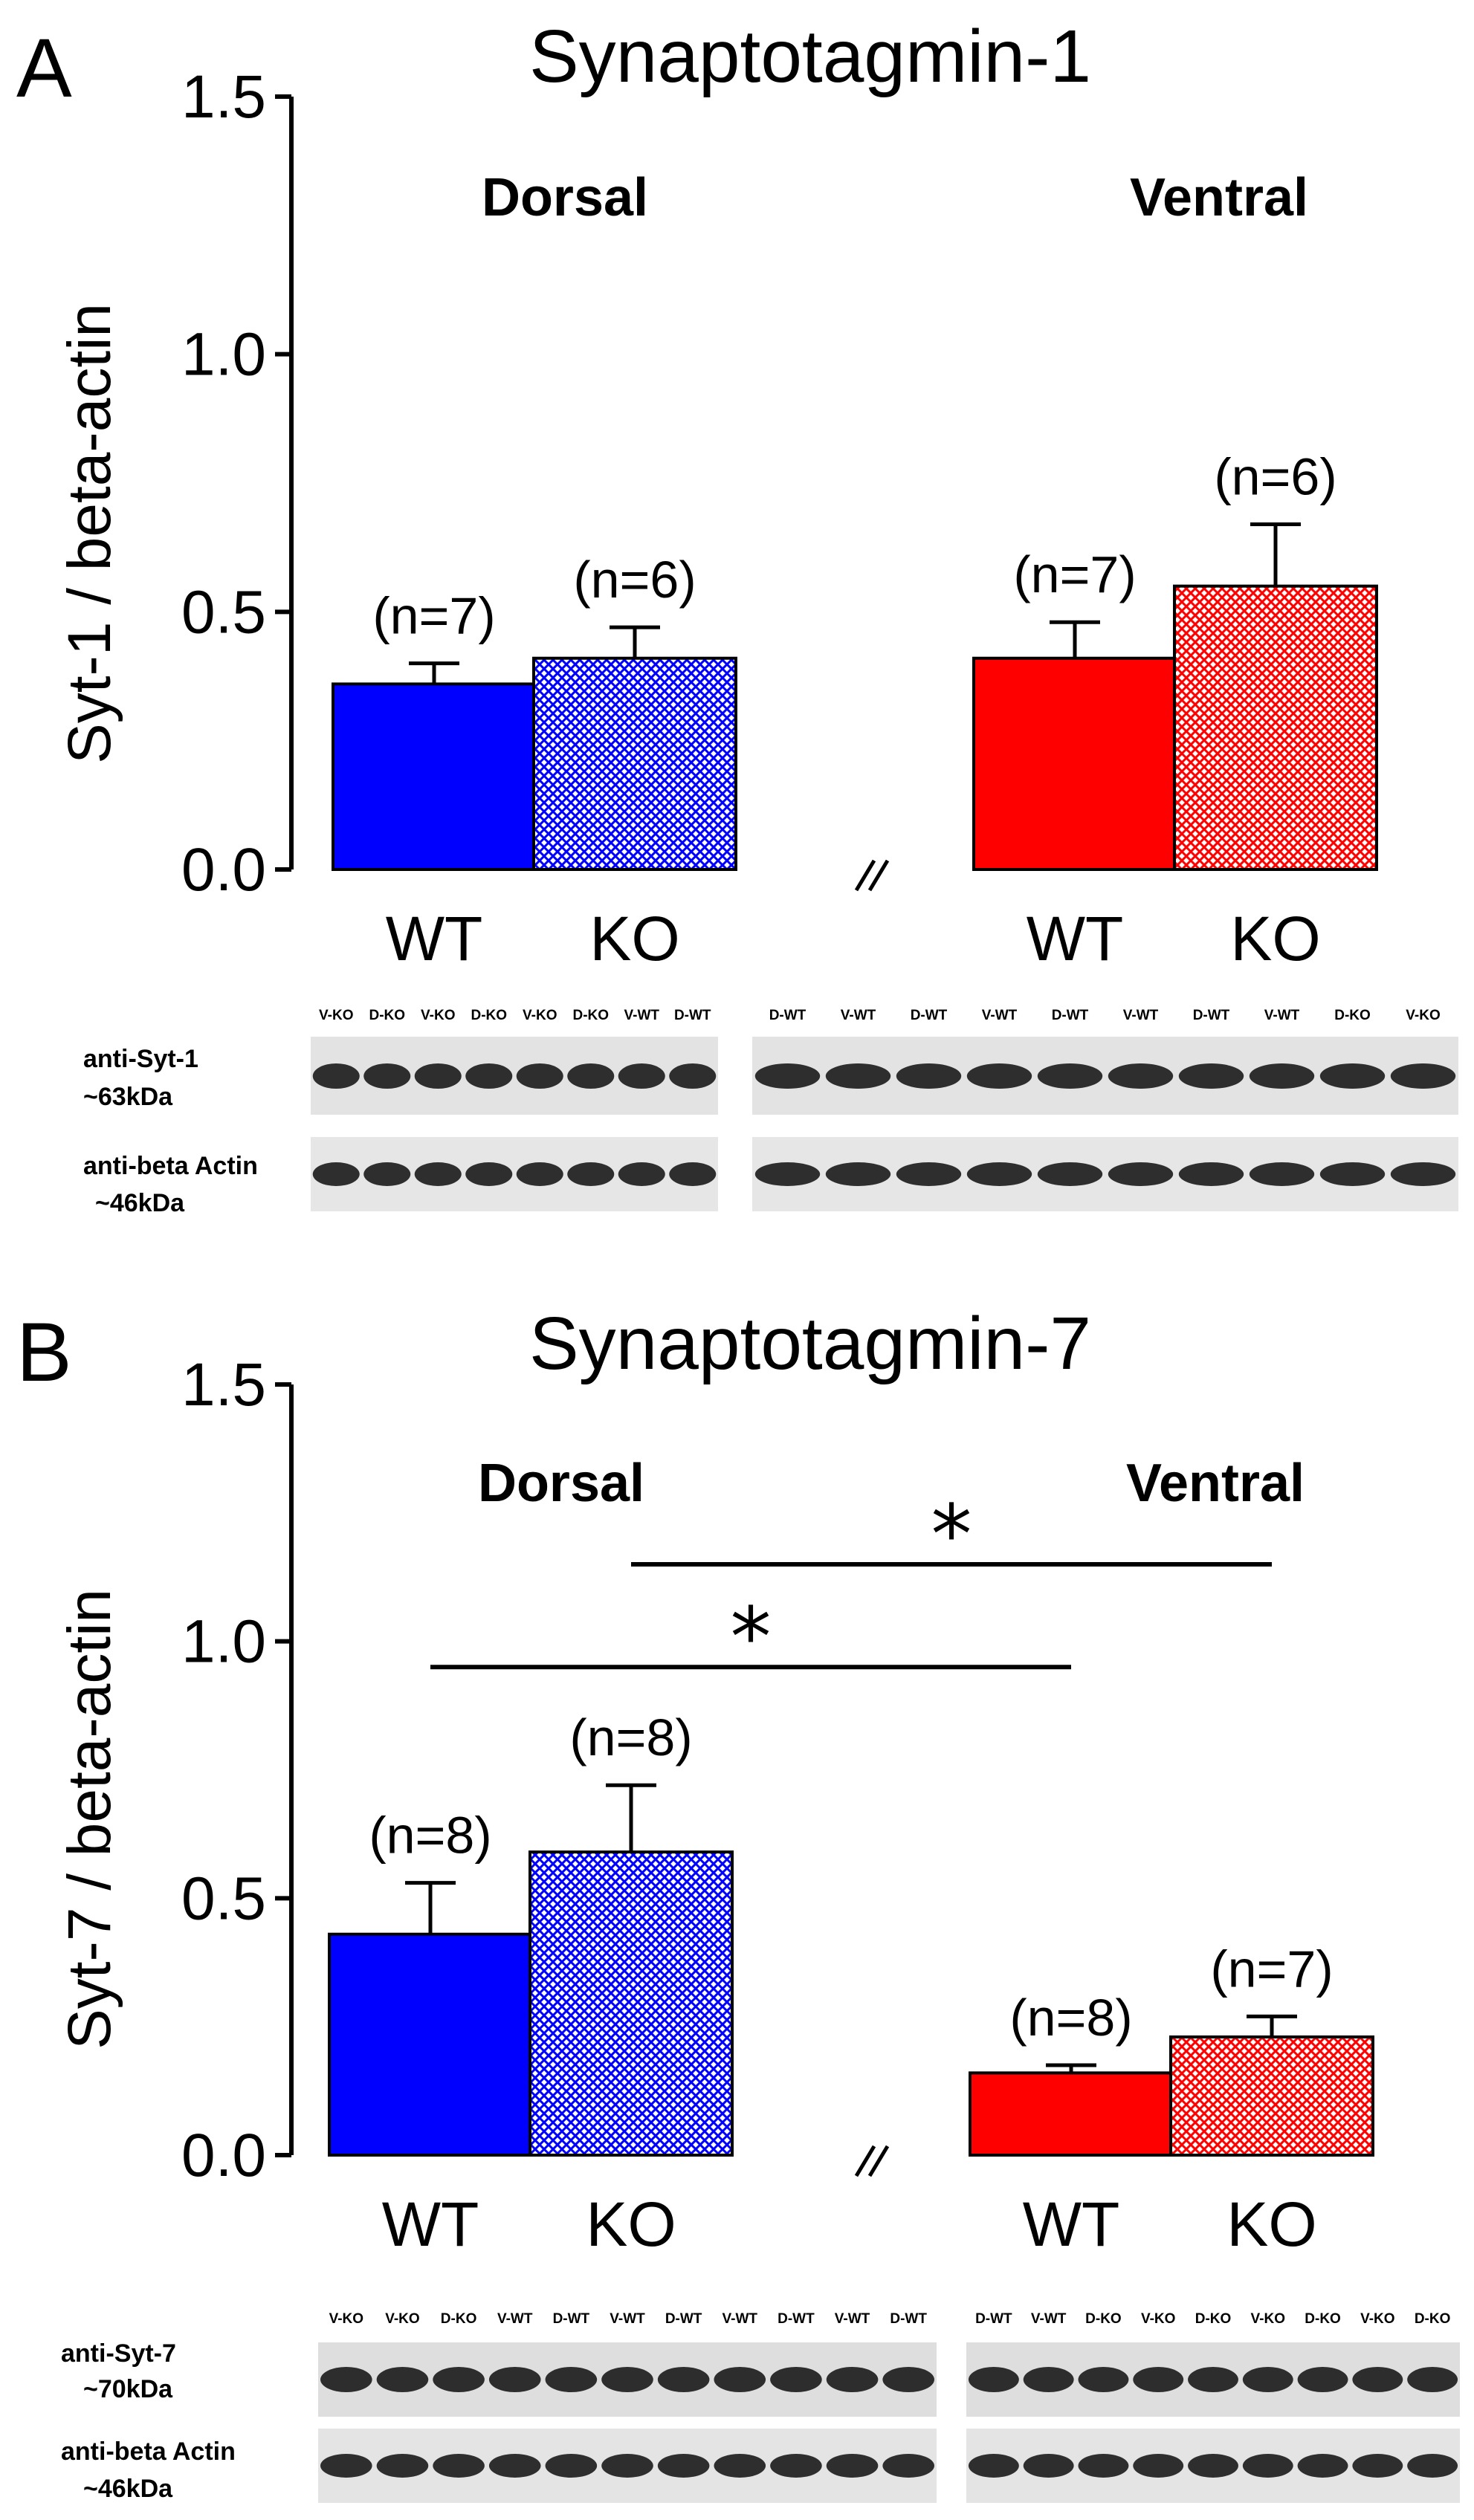  What do you see at coordinates (431, 2224) in the screenshot?
I see `panel-b-category-label-1: WT` at bounding box center [431, 2224].